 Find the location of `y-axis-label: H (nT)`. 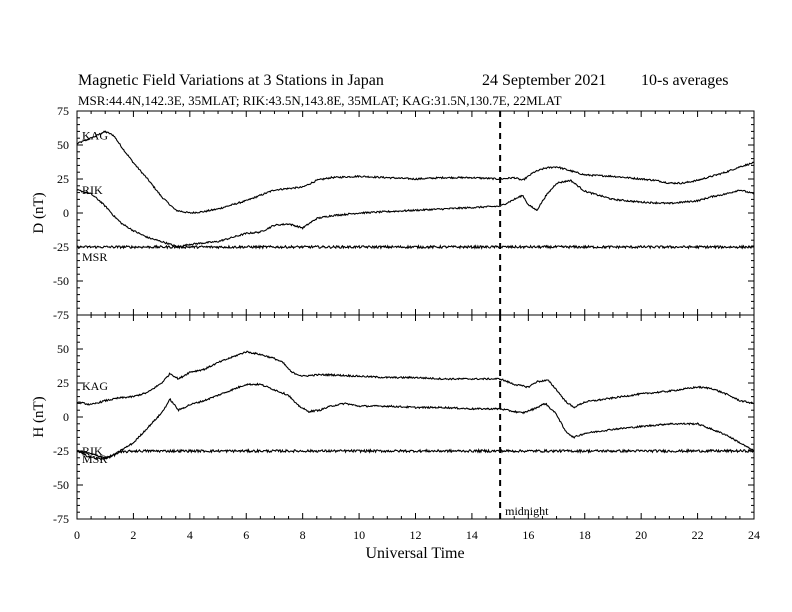

y-axis-label: H (nT) is located at coordinates (39, 416).